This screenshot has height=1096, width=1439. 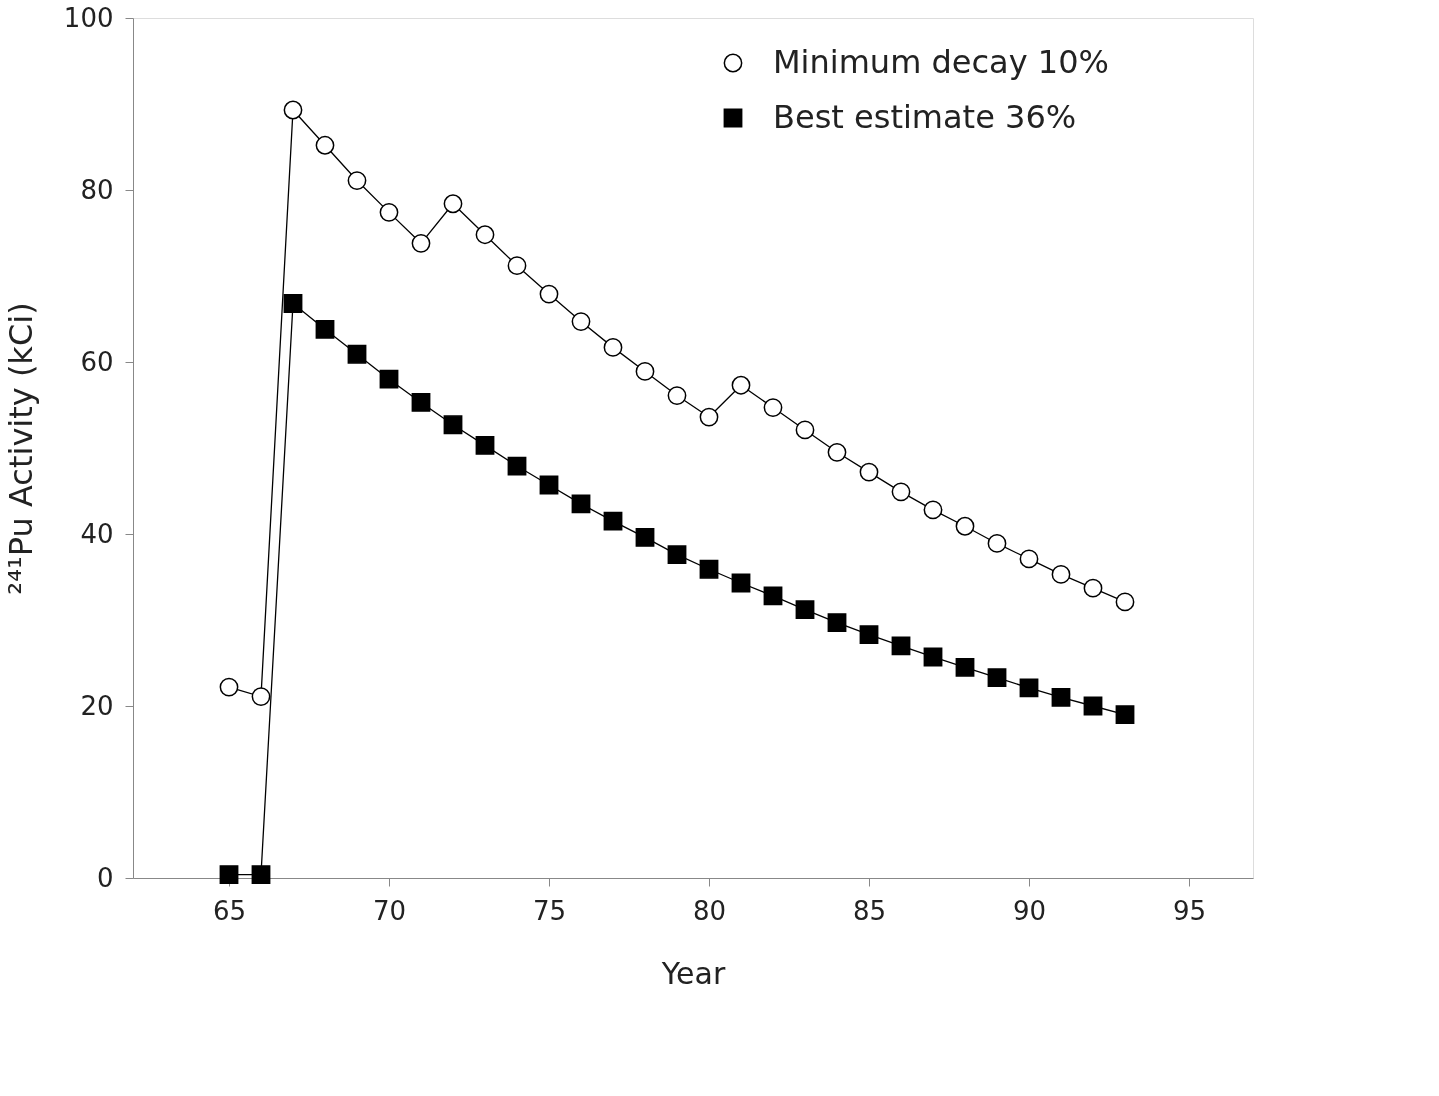 What do you see at coordinates (549, 910) in the screenshot?
I see `x-tick-label: 75` at bounding box center [549, 910].